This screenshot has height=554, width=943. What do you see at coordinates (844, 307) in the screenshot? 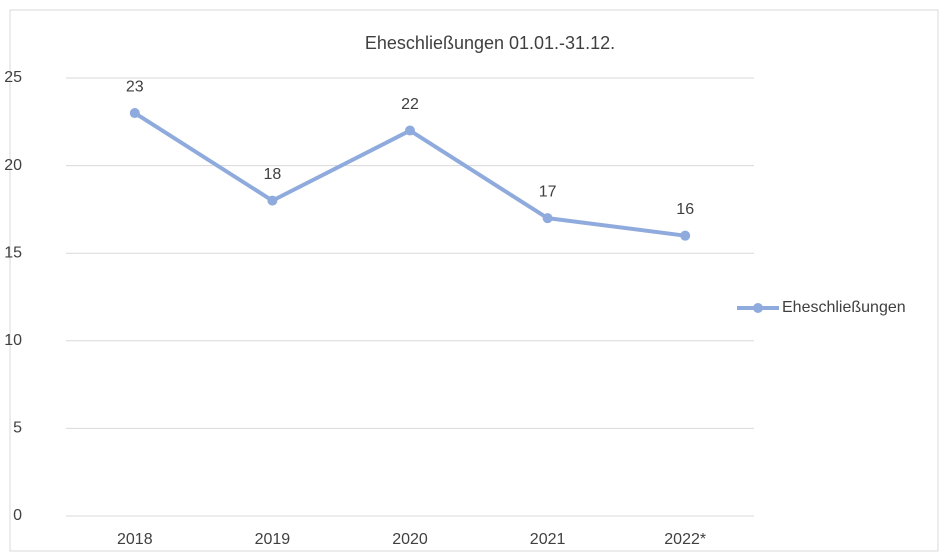
I see `legend-label: Eheschließungen` at bounding box center [844, 307].